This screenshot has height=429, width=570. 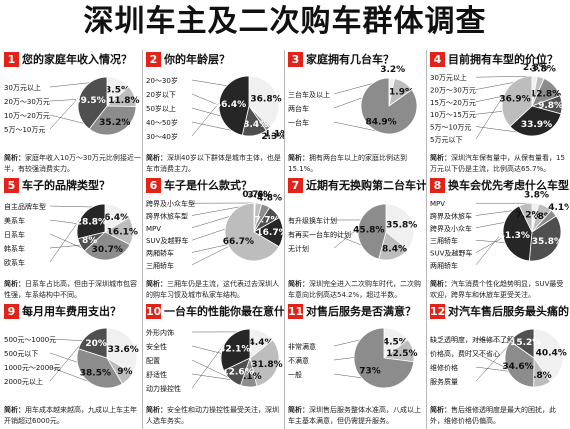 I want to click on category-label: 跨界休旅车型, so click(x=167, y=216).